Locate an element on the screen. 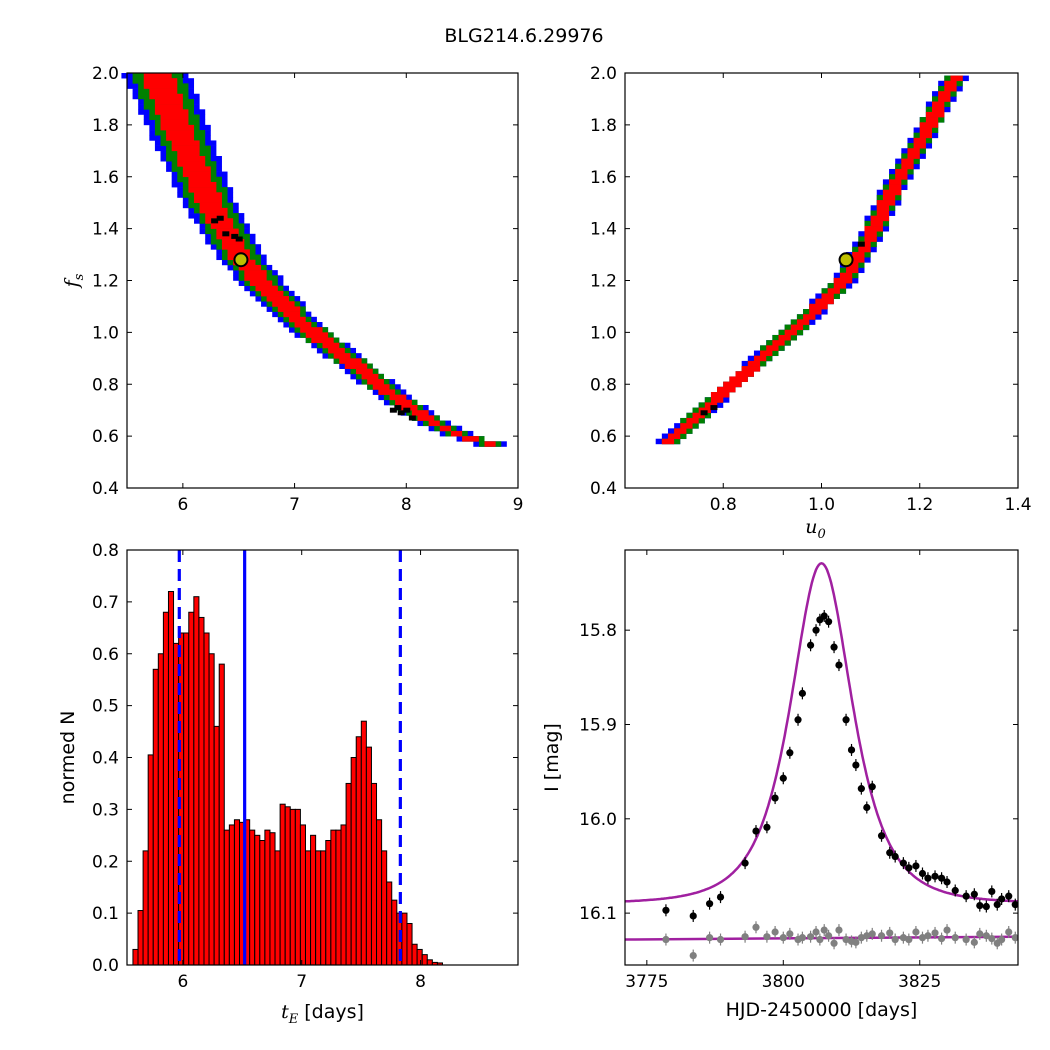 This screenshot has height=1050, width=1050. x-axis-label: tE [days] is located at coordinates (322, 1014).